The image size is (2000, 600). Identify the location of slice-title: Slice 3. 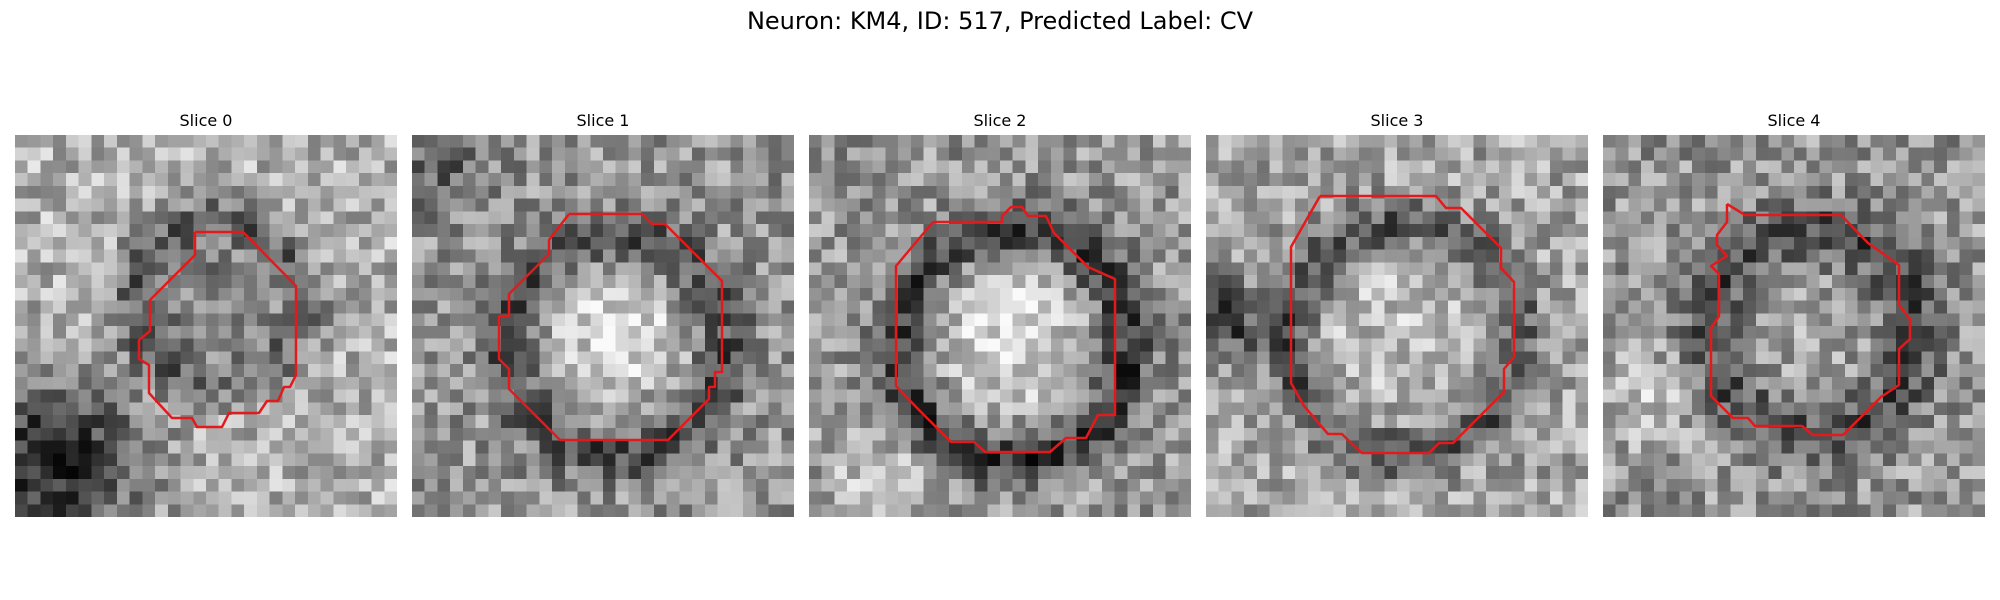
(1397, 120).